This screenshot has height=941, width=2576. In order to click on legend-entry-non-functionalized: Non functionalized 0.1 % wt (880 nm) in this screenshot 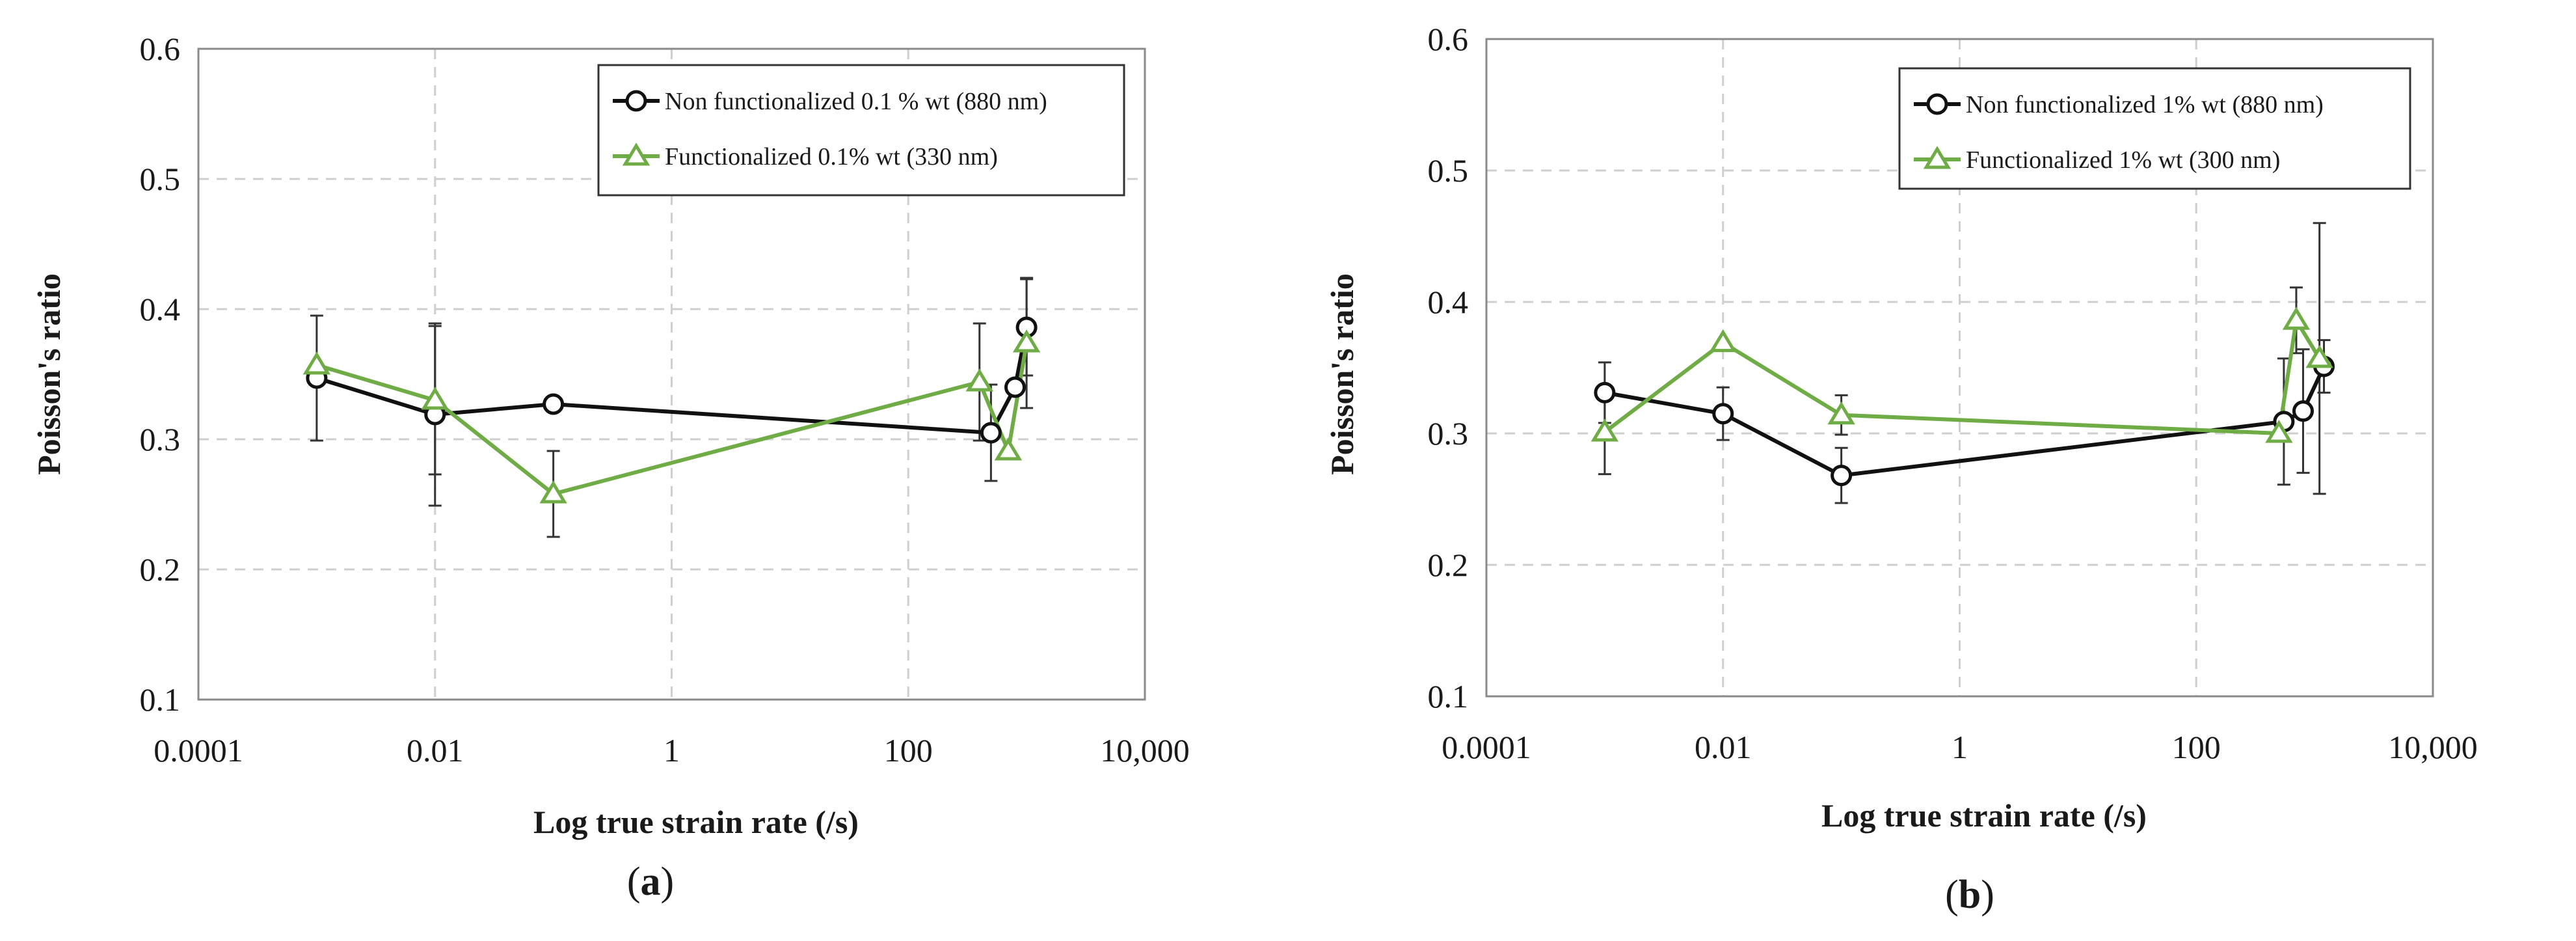, I will do `click(830, 101)`.